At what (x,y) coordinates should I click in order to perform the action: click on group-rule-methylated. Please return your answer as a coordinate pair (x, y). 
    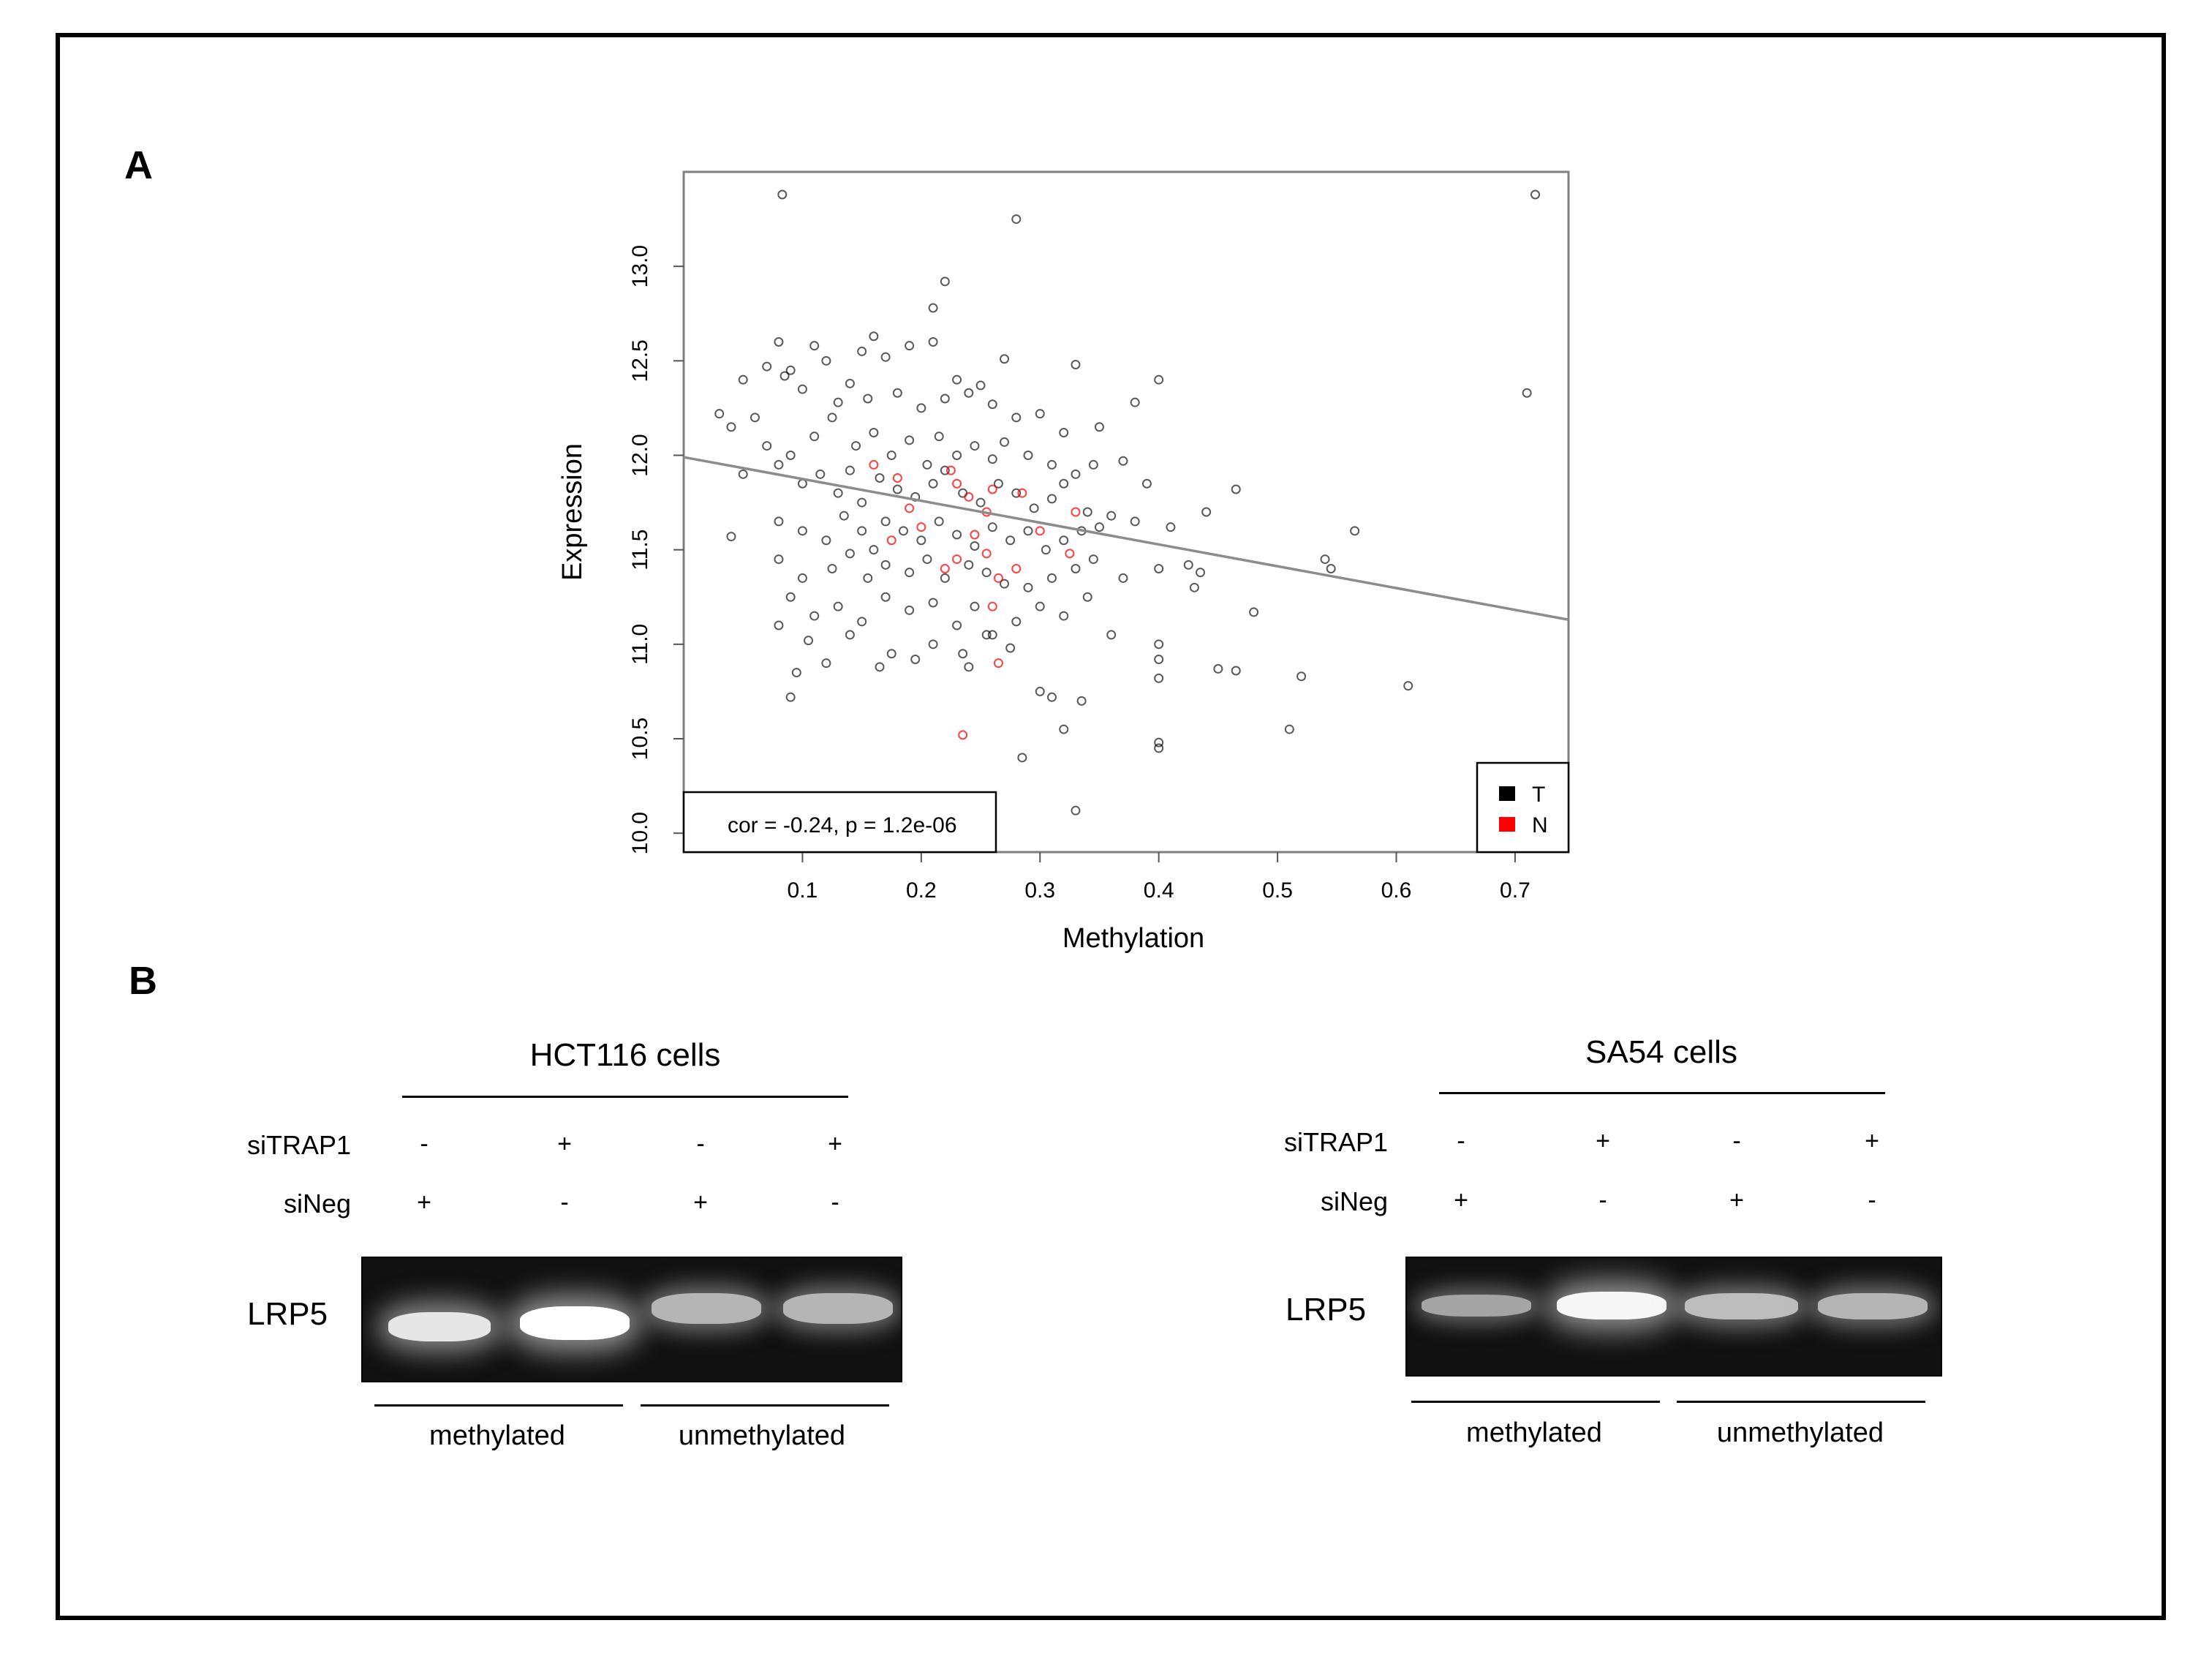
    Looking at the image, I should click on (1535, 1402).